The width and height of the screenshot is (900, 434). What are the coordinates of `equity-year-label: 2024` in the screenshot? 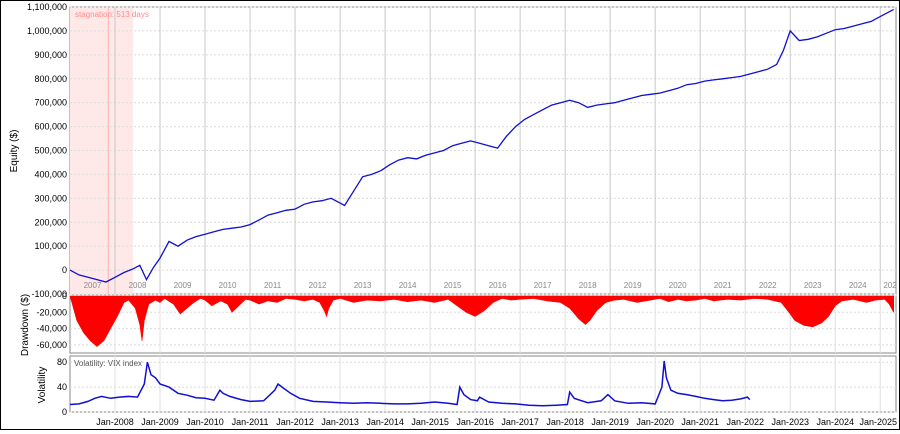 It's located at (858, 285).